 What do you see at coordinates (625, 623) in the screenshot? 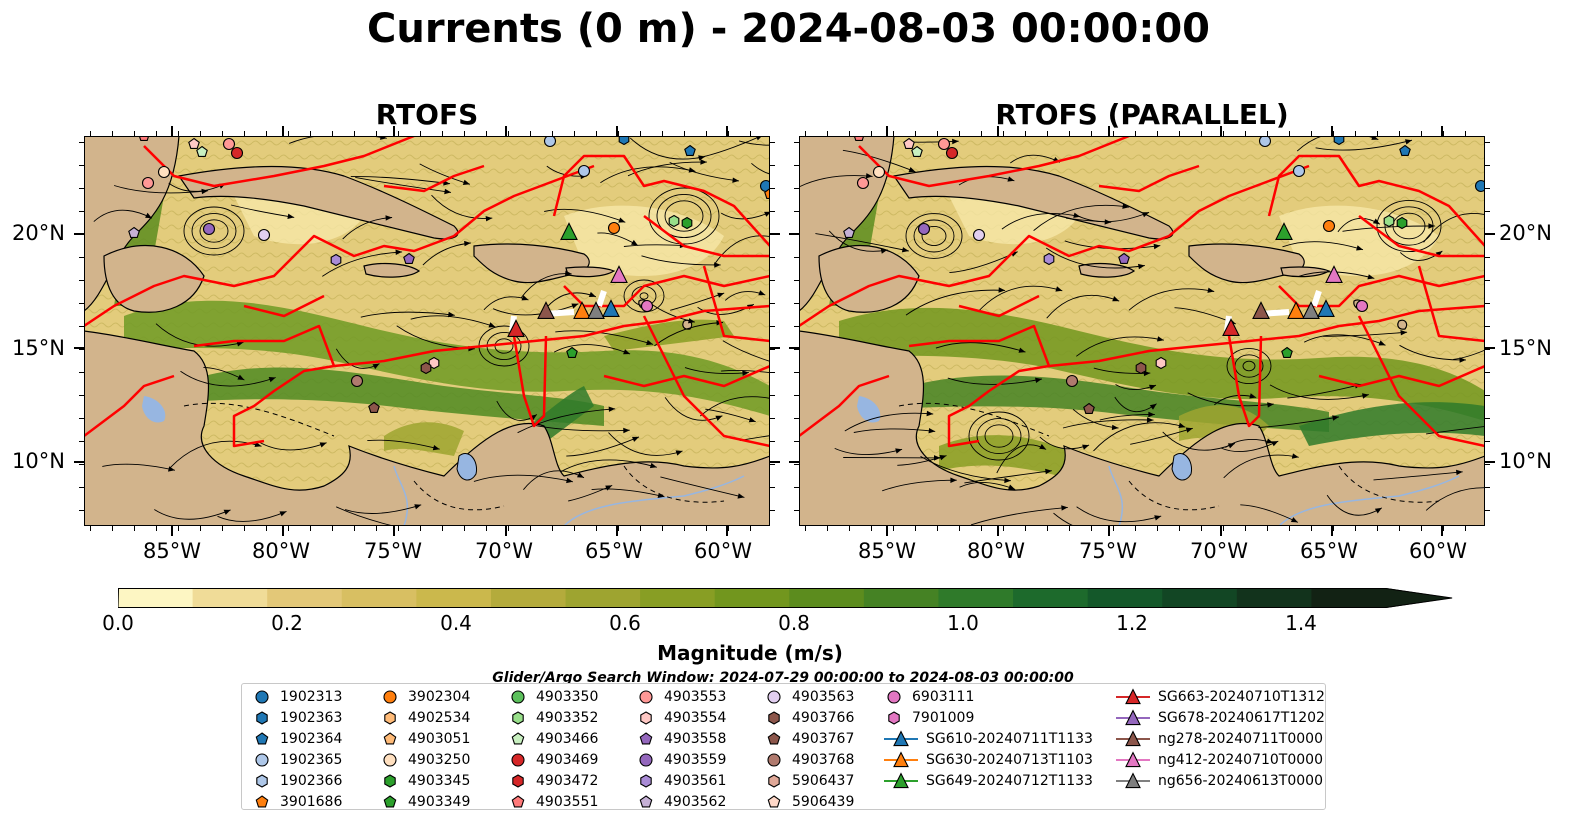
I see `colorbar-tick-label: 0.6` at bounding box center [625, 623].